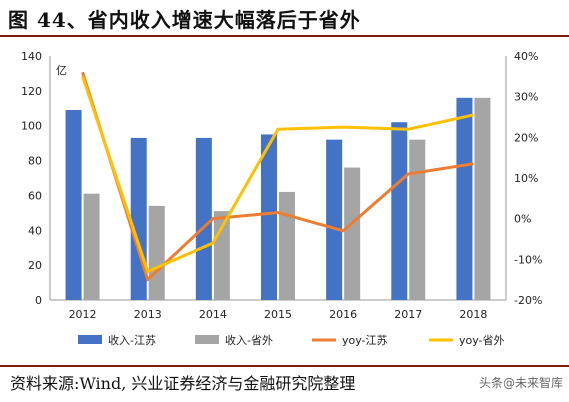 The width and height of the screenshot is (569, 402). I want to click on x-tick-label: 2012, so click(83, 314).